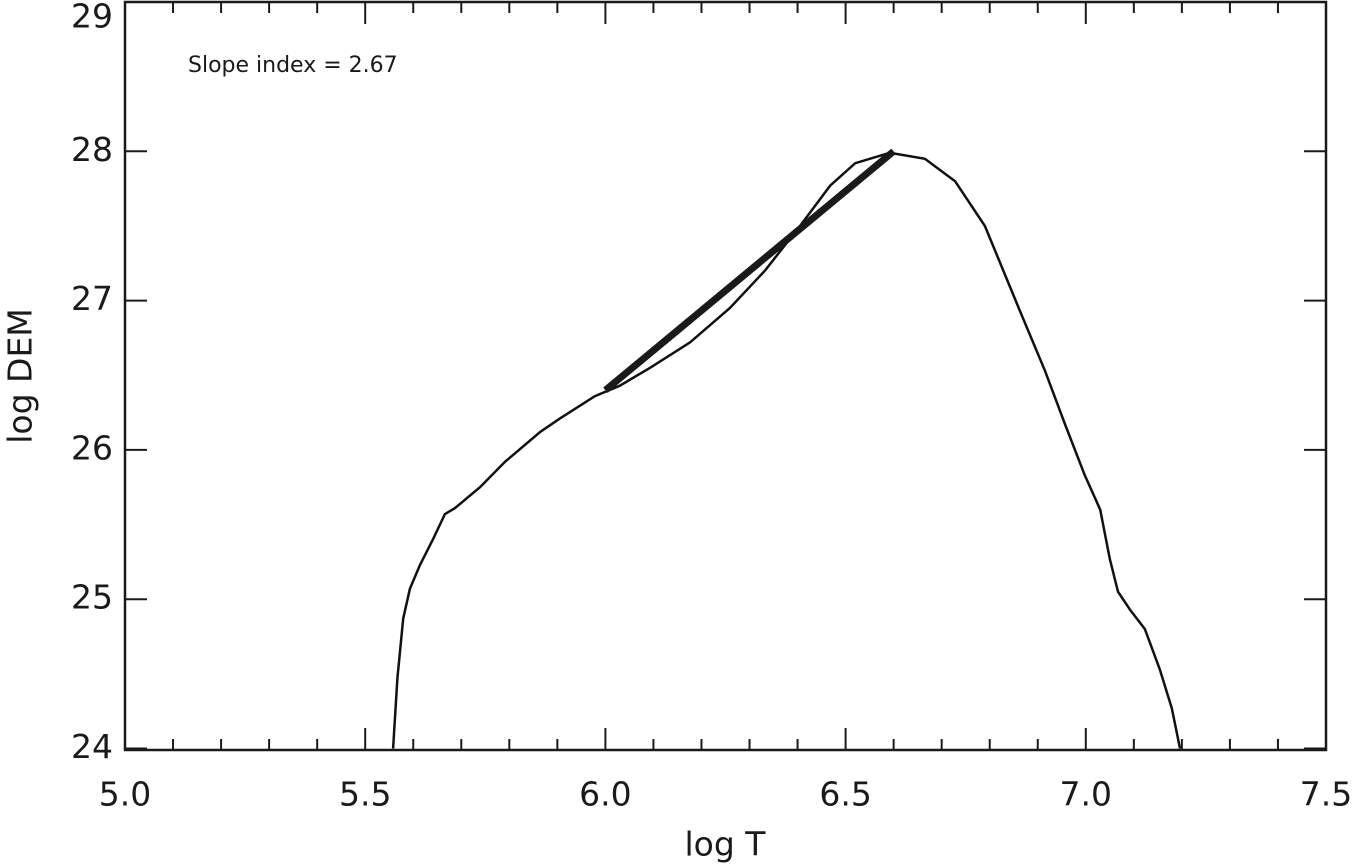  Describe the element at coordinates (605, 794) in the screenshot. I see `x-tick-label: 6.0` at that location.